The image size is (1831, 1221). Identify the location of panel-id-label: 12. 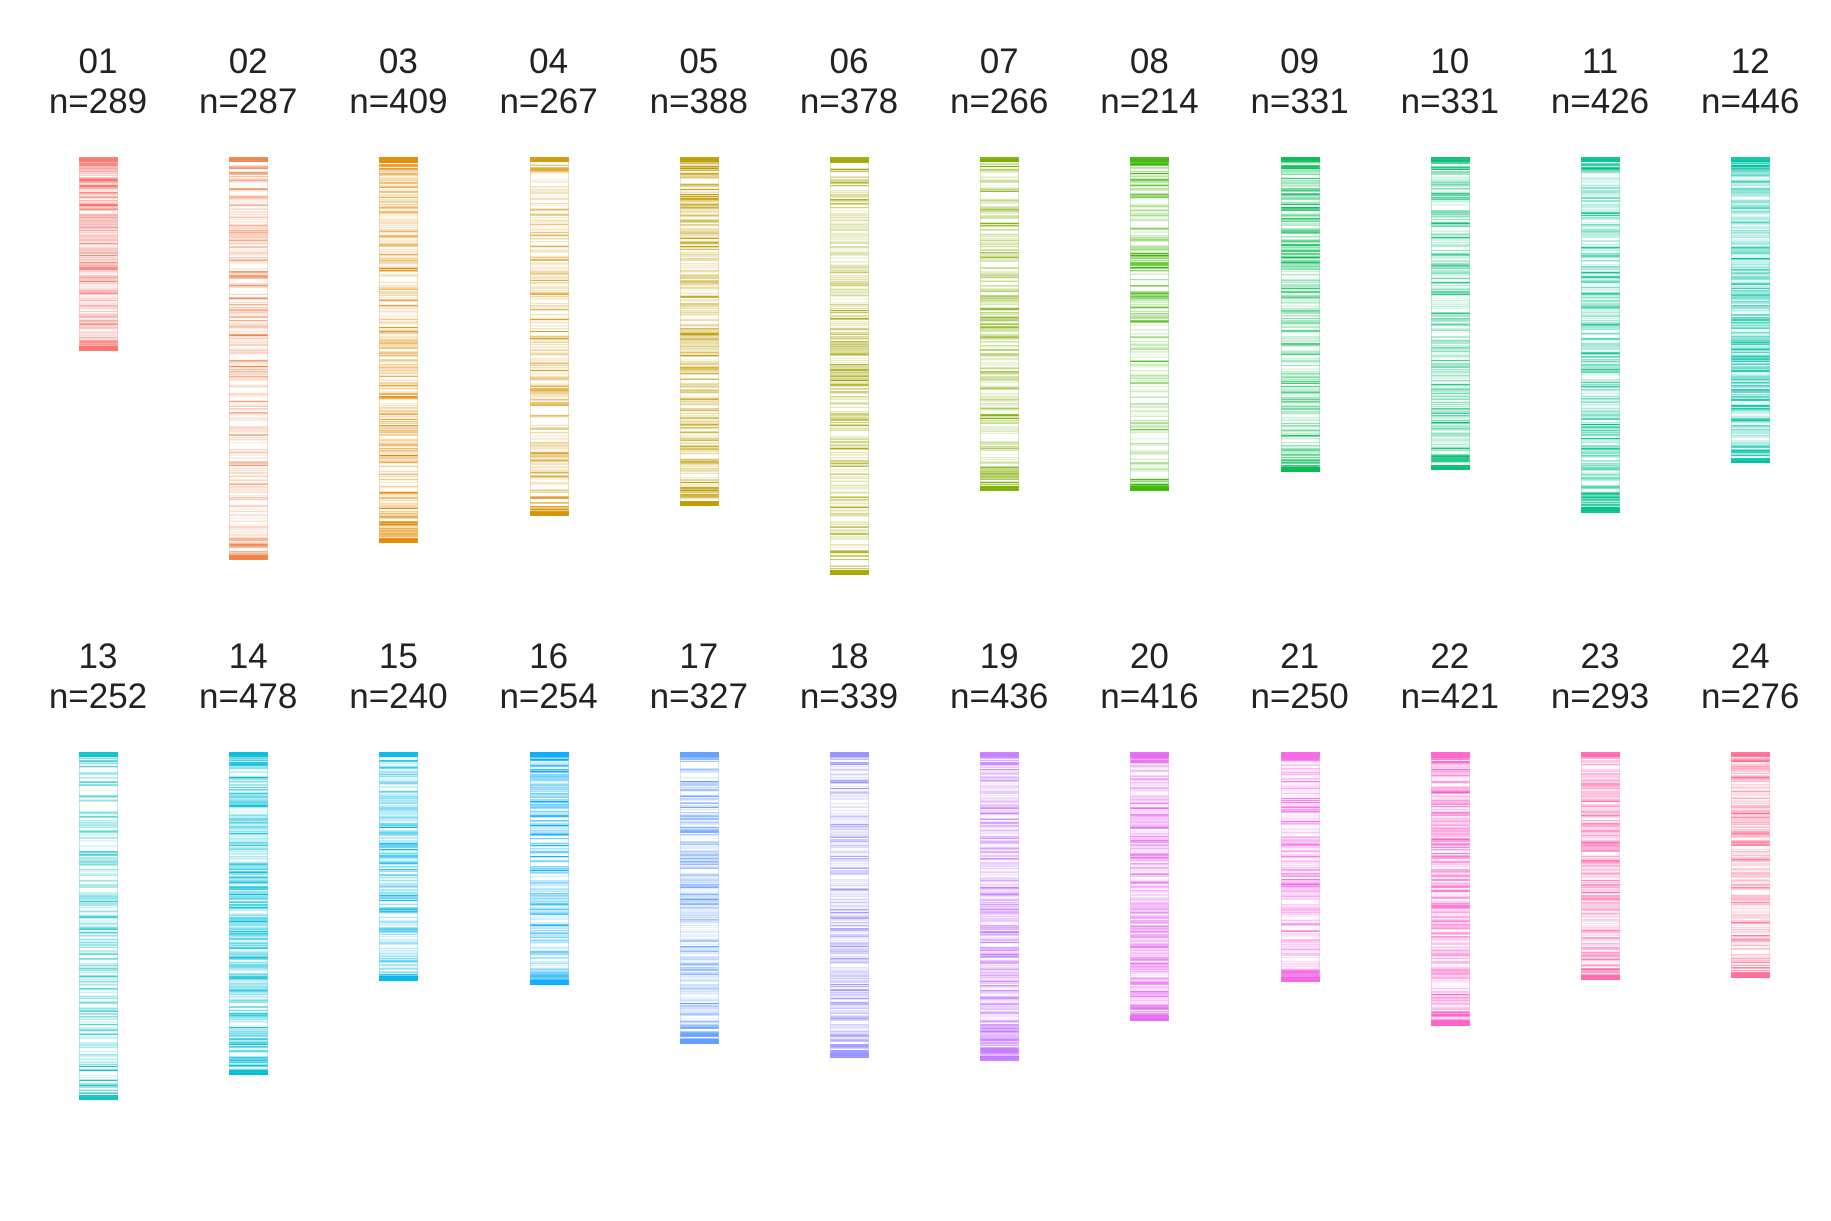
(1750, 61).